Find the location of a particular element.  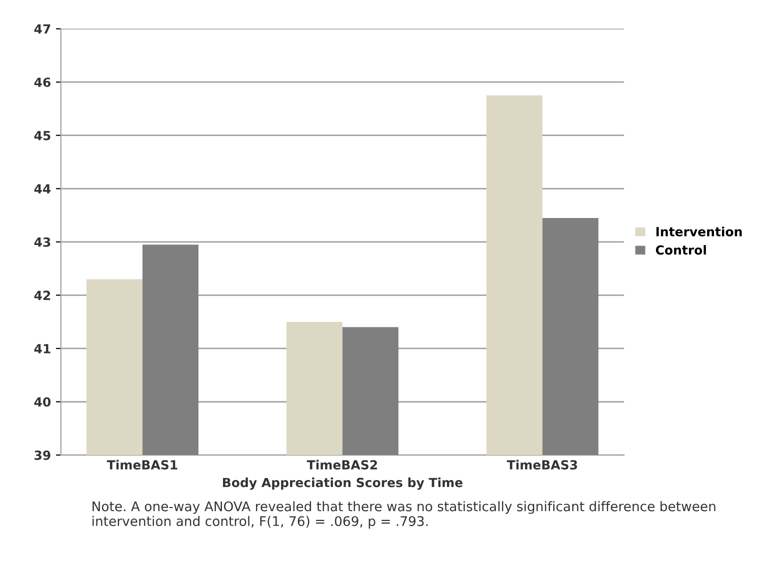

y-tick-label: 43 is located at coordinates (42, 242).